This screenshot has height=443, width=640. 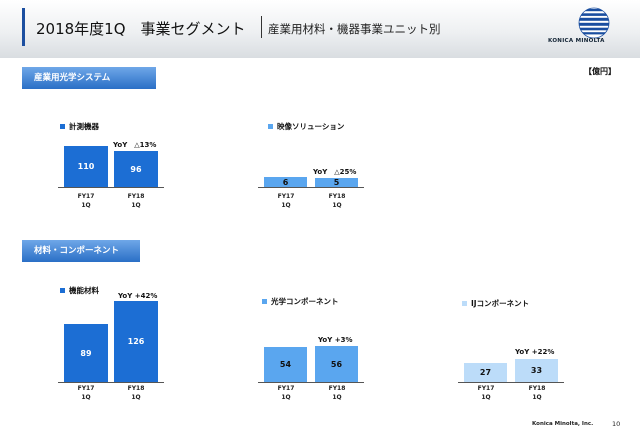 I want to click on title-separator, so click(x=261, y=27).